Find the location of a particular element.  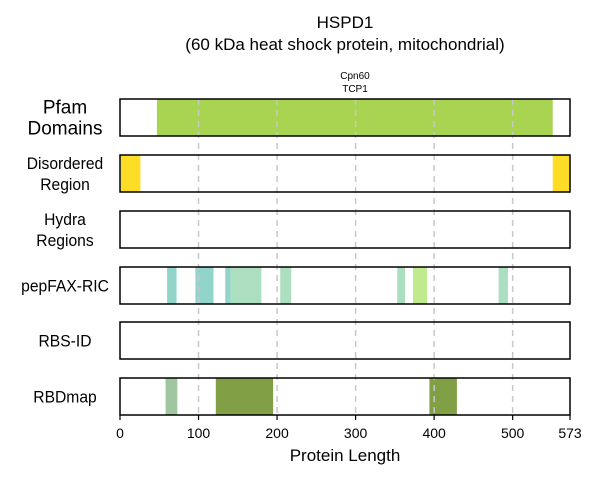

domain-annotation-tcp1: TCP1 is located at coordinates (355, 89).